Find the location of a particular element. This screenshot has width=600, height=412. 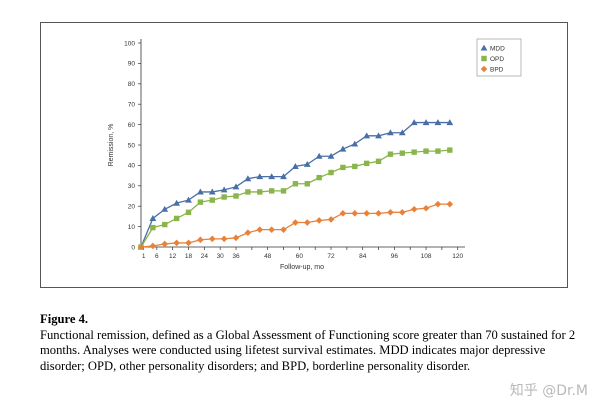

y-tick-label: 40 is located at coordinates (132, 166).